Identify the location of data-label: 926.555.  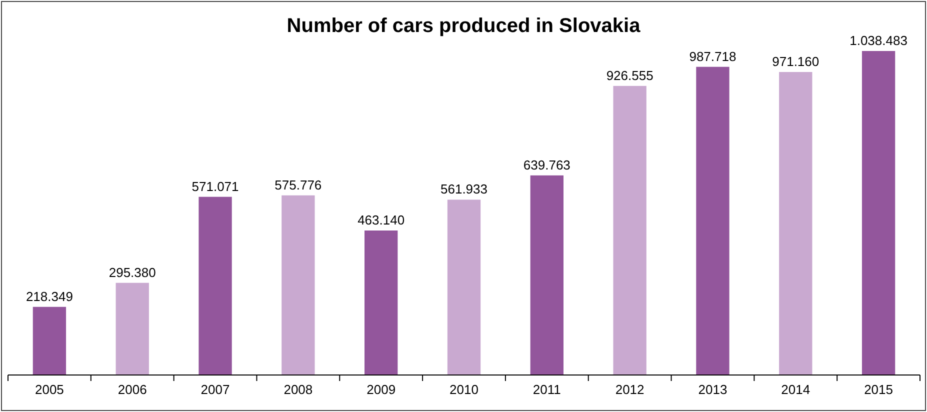
(630, 75).